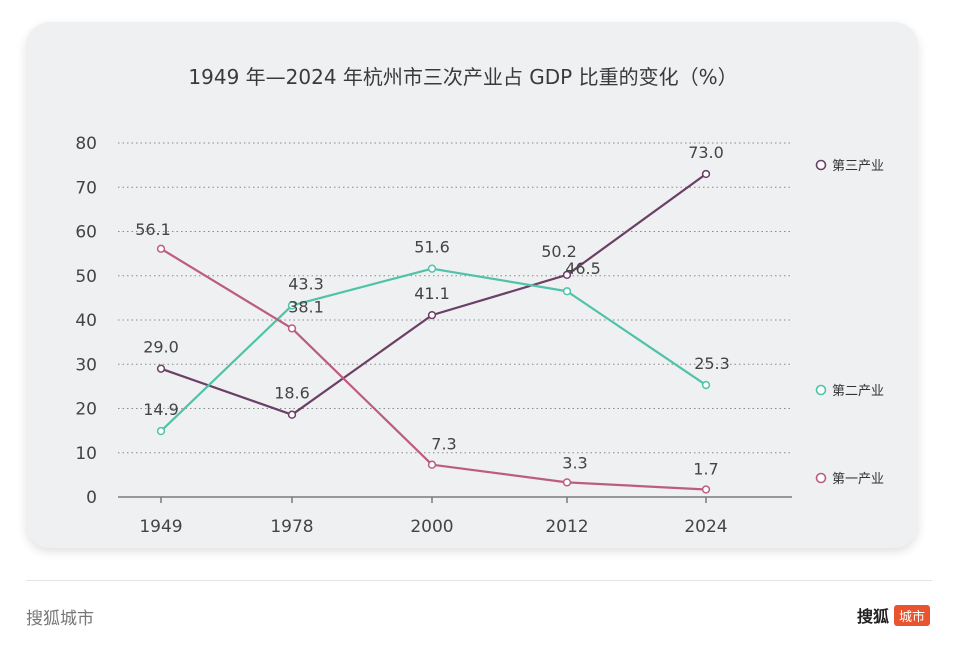 The image size is (960, 653). What do you see at coordinates (705, 468) in the screenshot?
I see `data-label: 1.7` at bounding box center [705, 468].